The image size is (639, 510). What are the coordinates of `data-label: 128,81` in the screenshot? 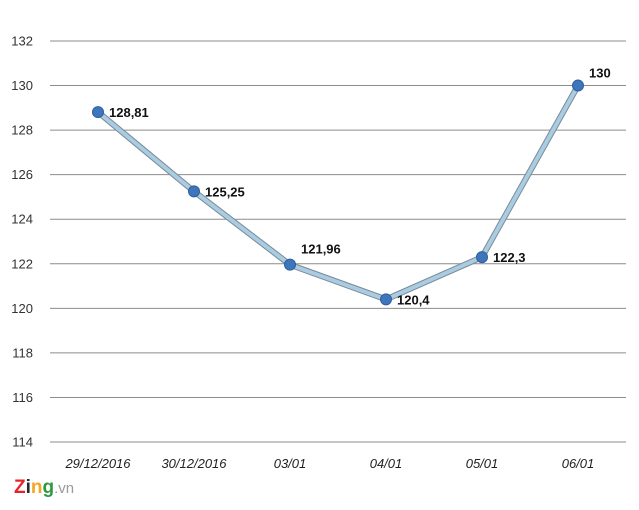 It's located at (129, 112).